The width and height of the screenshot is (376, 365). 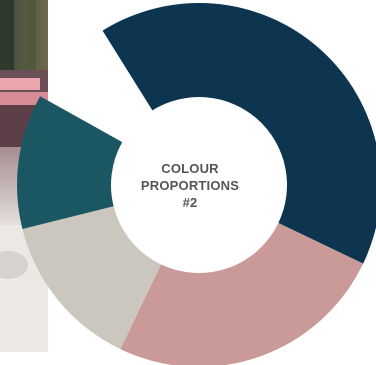 I want to click on center-label: COLOUR PROPORTIONS #2, so click(x=190, y=185).